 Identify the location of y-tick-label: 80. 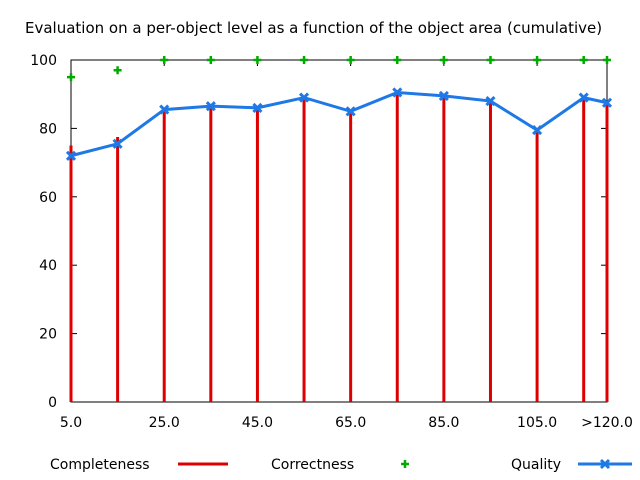
(48, 129).